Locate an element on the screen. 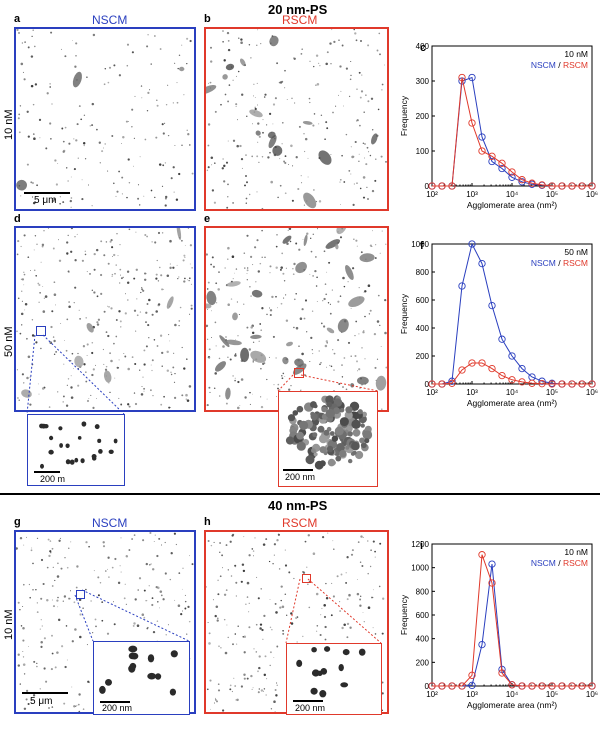  y-tick-label: 1000 is located at coordinates (420, 244).